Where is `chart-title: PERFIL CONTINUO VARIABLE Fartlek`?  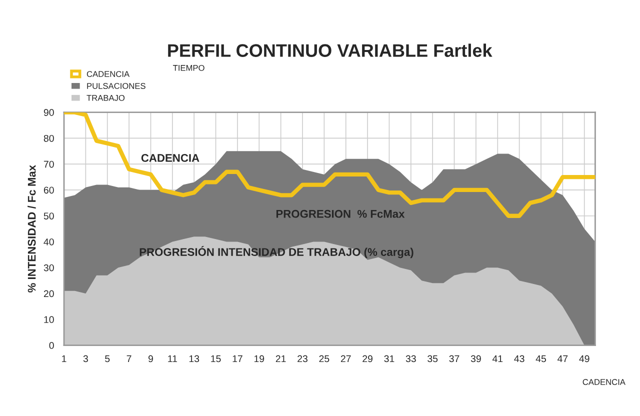
chart-title: PERFIL CONTINUO VARIABLE Fartlek is located at coordinates (330, 50).